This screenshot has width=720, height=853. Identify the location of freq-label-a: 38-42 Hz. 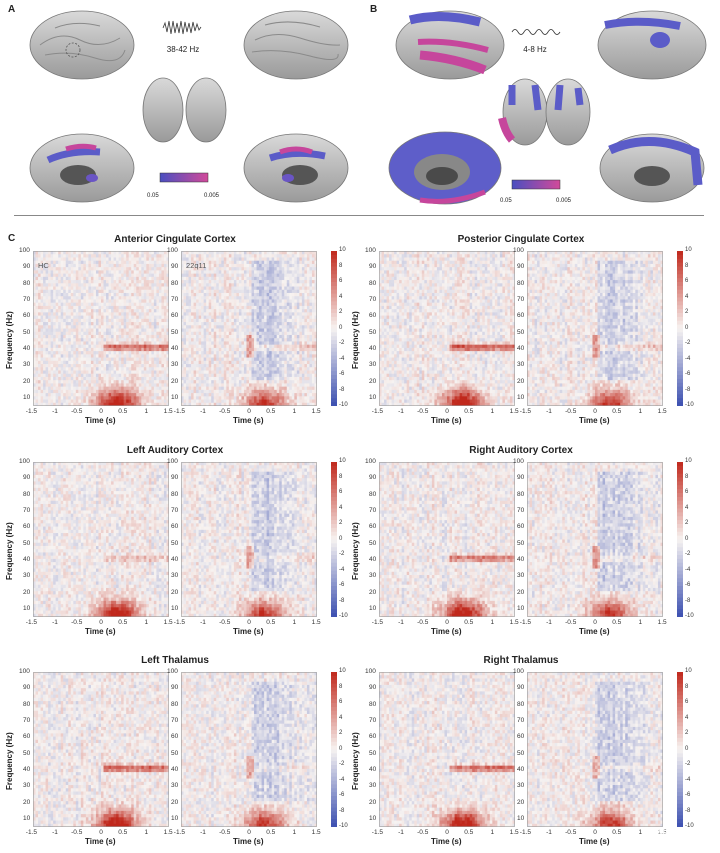
(183, 49).